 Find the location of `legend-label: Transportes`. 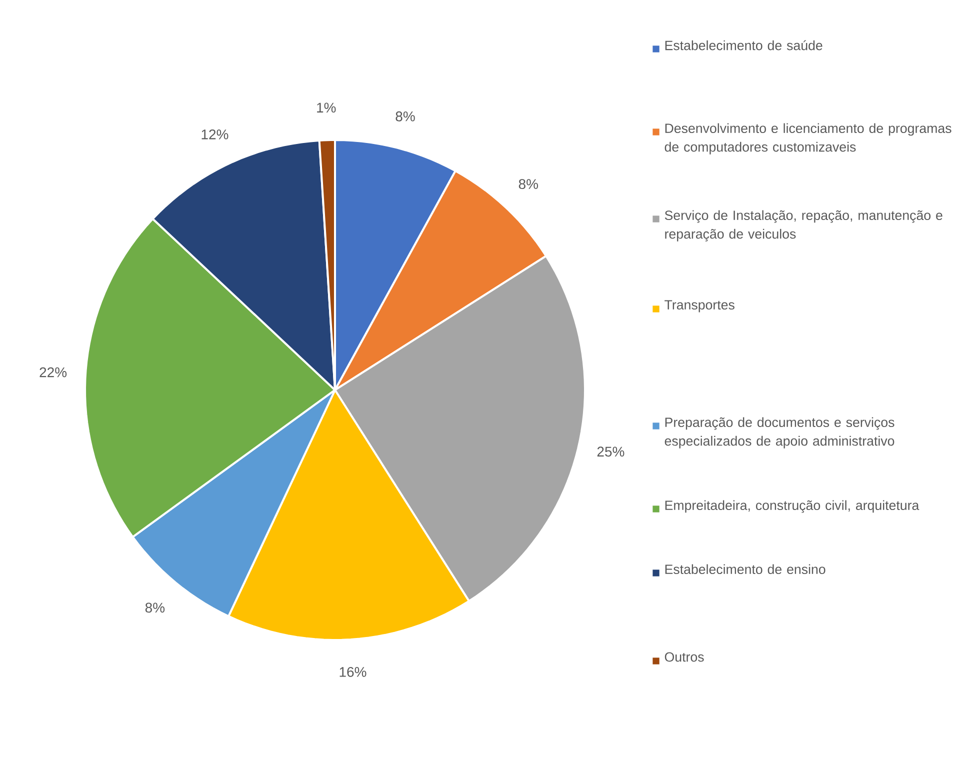

legend-label: Transportes is located at coordinates (699, 306).